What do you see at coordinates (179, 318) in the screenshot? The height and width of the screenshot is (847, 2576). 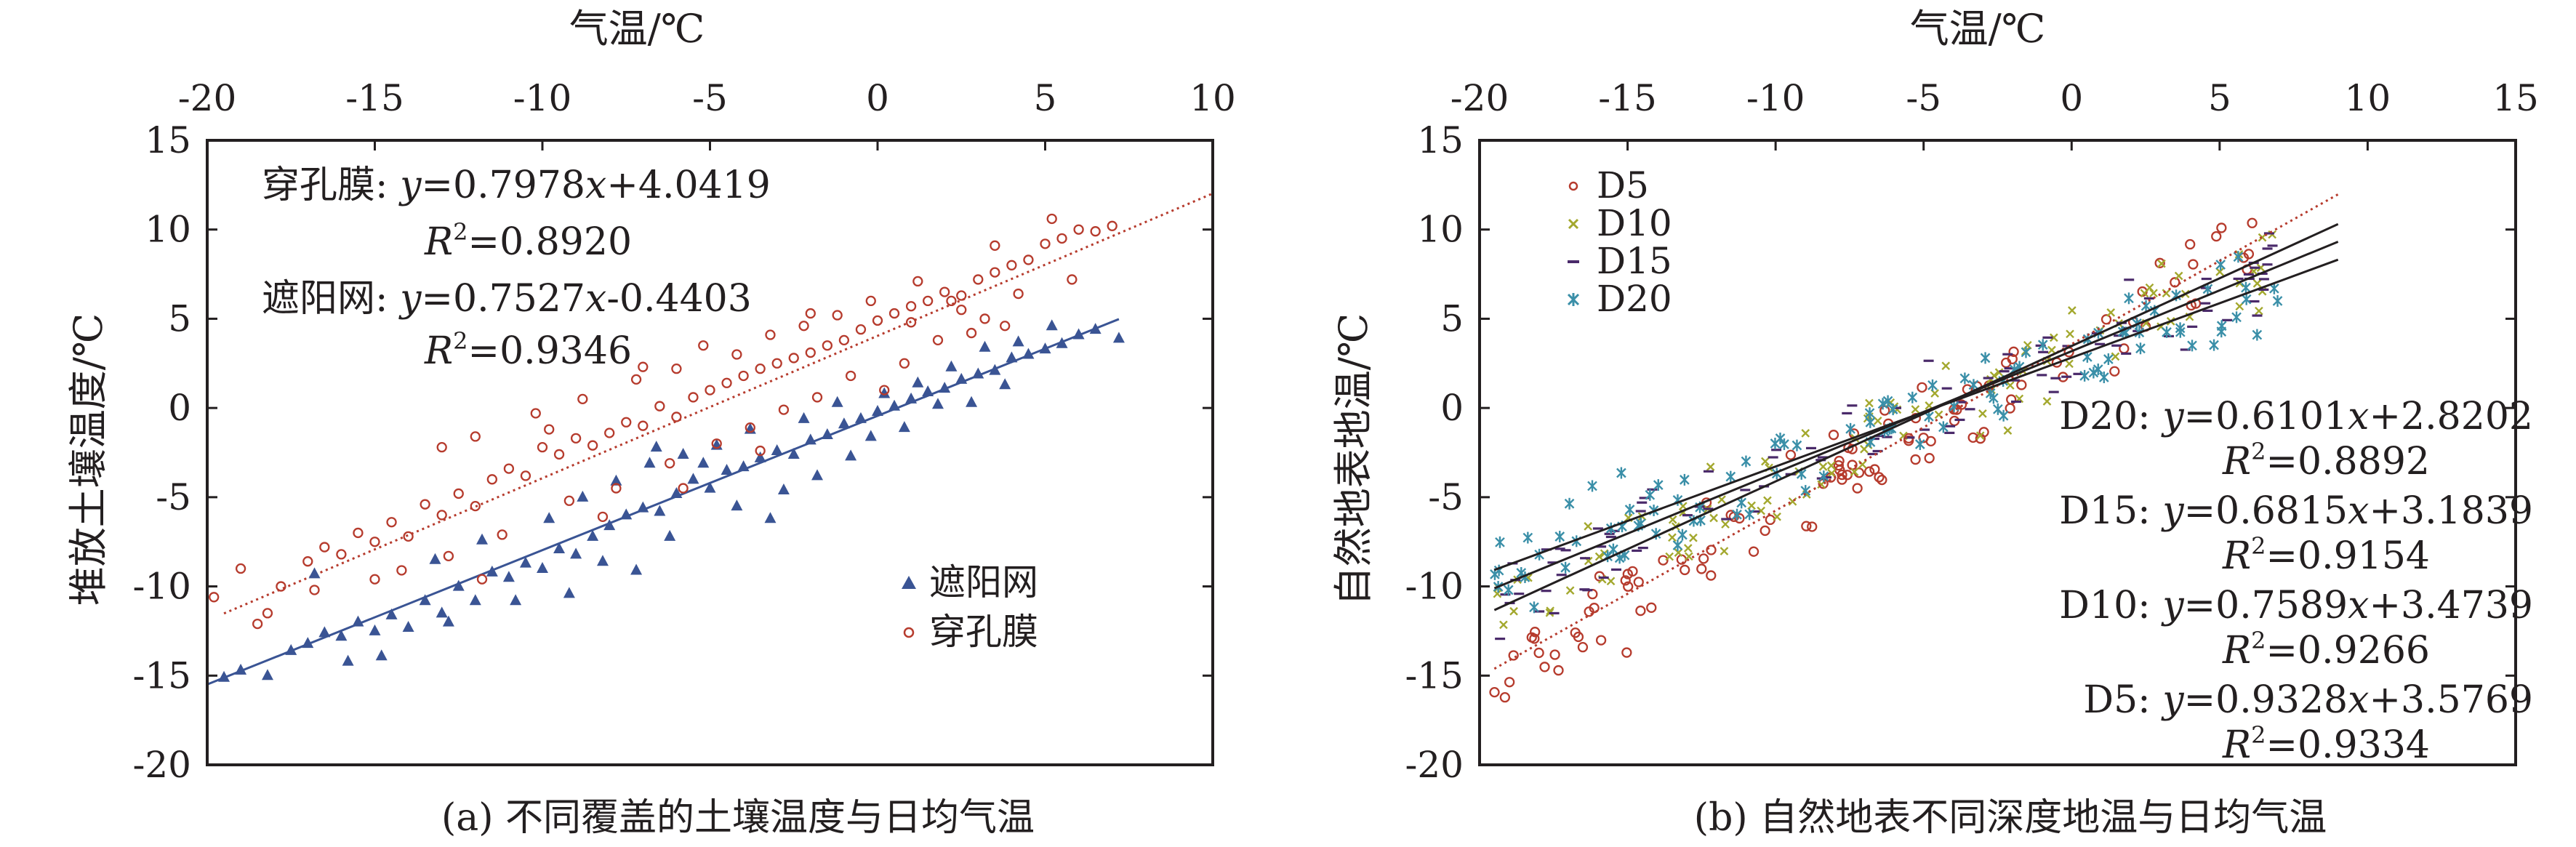 I see `y-tick-label: 5` at bounding box center [179, 318].